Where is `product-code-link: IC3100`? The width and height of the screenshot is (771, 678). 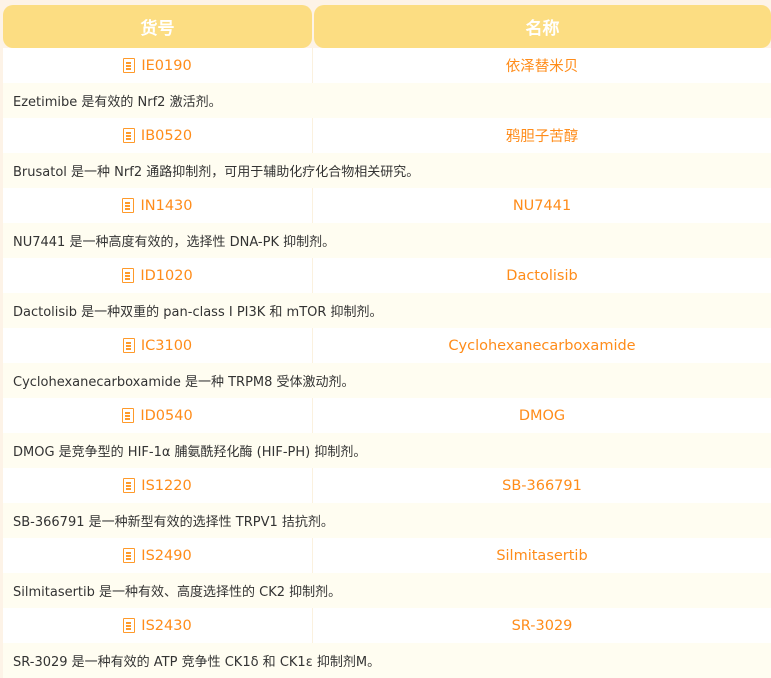 product-code-link: IC3100 is located at coordinates (166, 345).